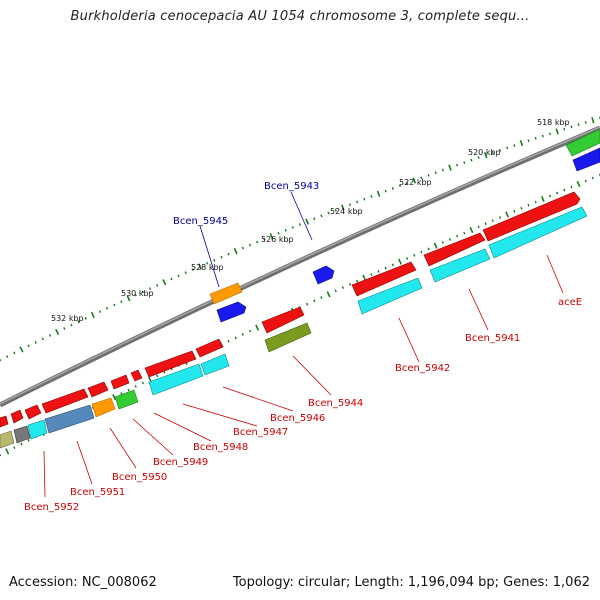 This screenshot has height=600, width=600. I want to click on gene-acee-cyan-block, so click(538, 232).